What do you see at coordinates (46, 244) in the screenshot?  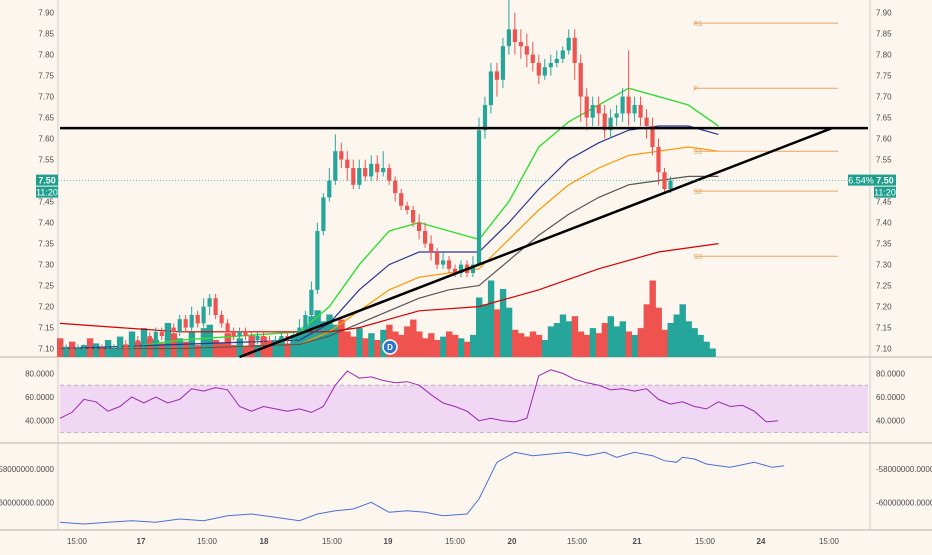 I see `price-axis-left-tick: 7.35` at bounding box center [46, 244].